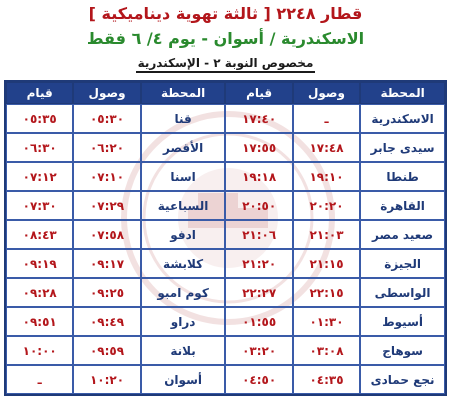 The image size is (451, 400). What do you see at coordinates (107, 147) in the screenshot?
I see `left-arrival-time: ٠٦:٢٠` at bounding box center [107, 147].